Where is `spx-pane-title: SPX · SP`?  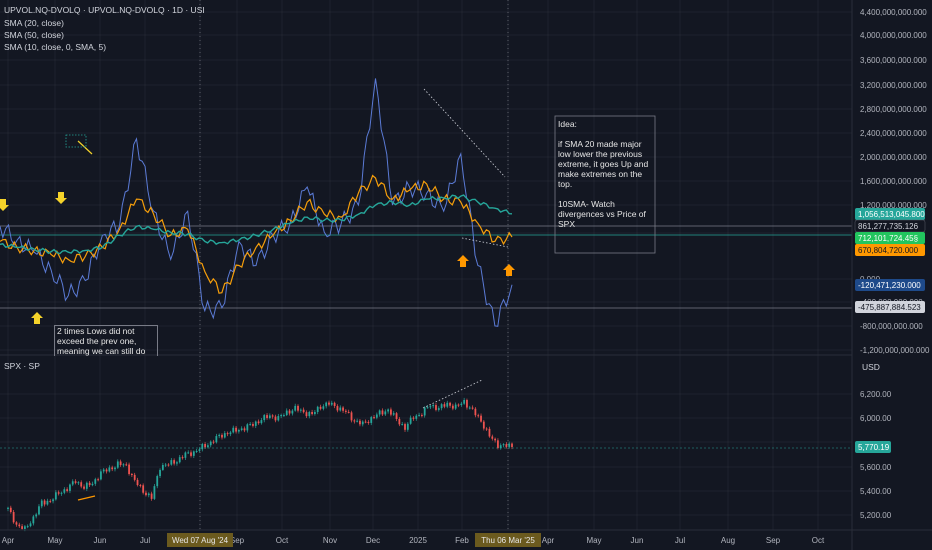
spx-pane-title: SPX · SP is located at coordinates (22, 366).